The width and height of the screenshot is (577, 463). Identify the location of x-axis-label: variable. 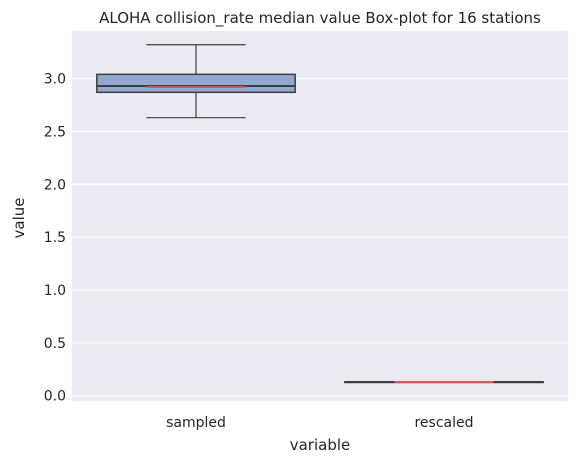
(320, 445).